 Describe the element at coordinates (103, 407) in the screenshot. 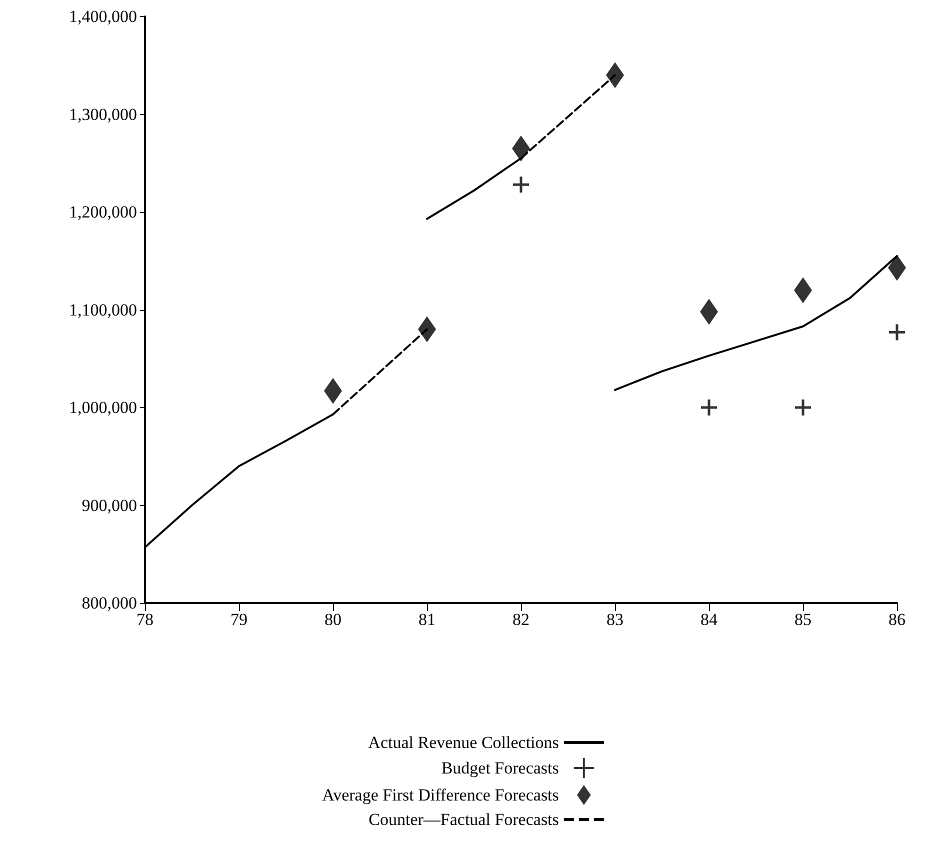

I see `y-tick-label: 1,000,000` at that location.